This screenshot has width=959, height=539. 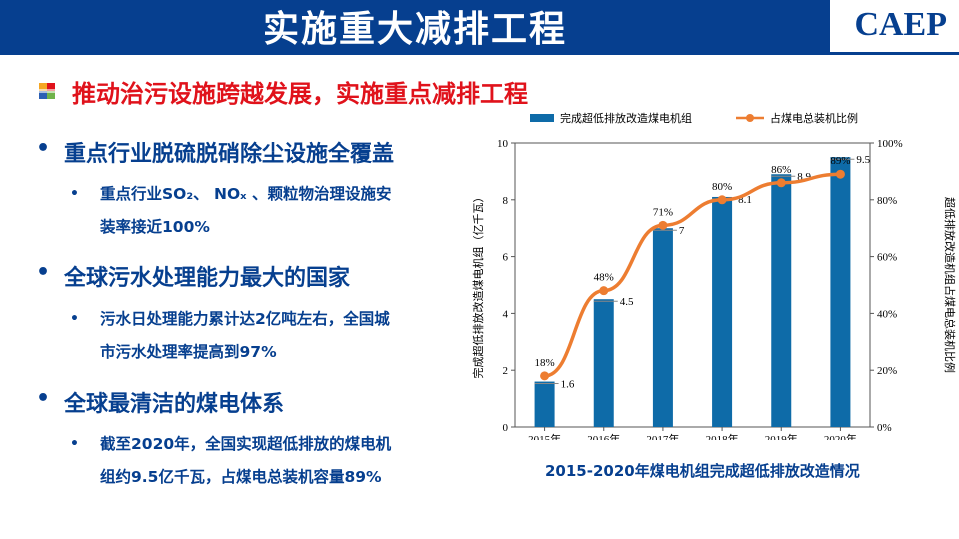 I want to click on x-tick-label: 2017年, so click(x=662, y=436).